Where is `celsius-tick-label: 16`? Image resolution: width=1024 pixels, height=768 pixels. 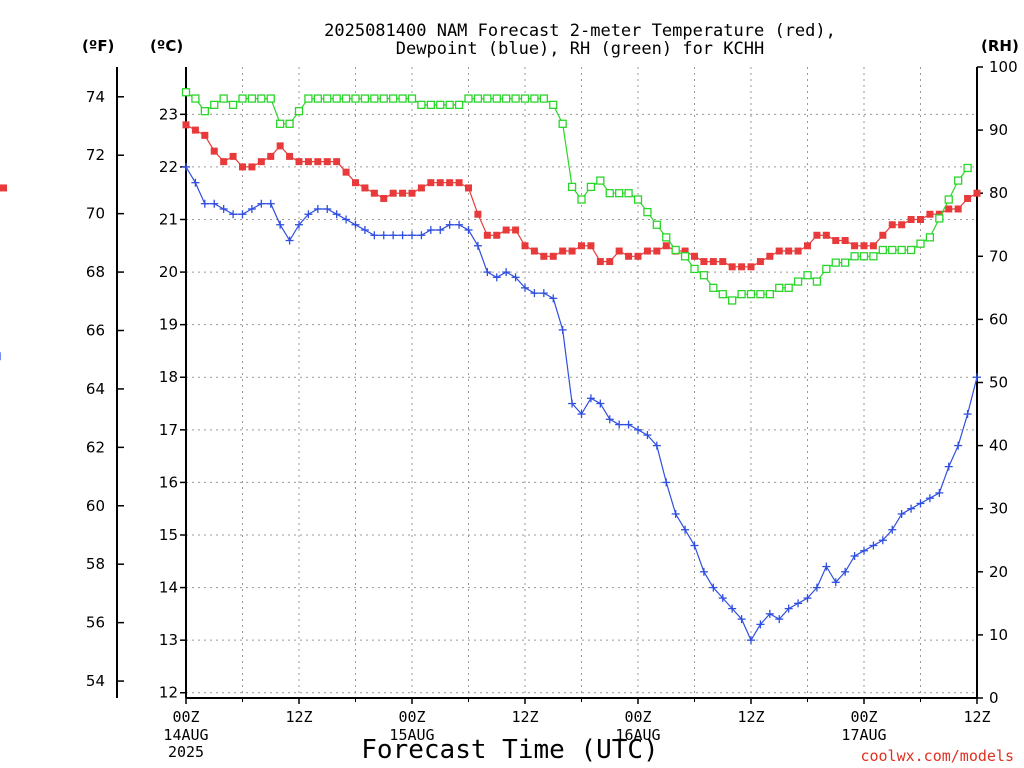
celsius-tick-label: 16 is located at coordinates (168, 482).